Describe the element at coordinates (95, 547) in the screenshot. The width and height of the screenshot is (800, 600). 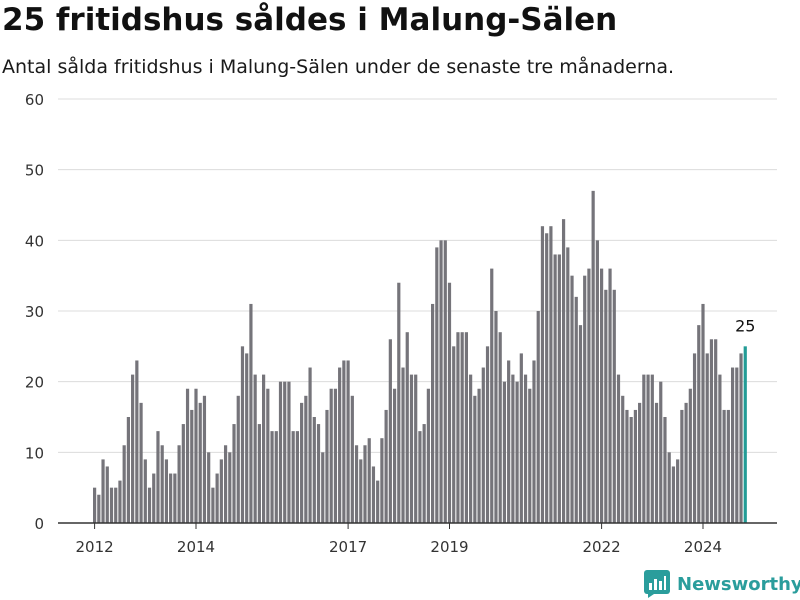
I see `x-tick-label: 2012` at that location.